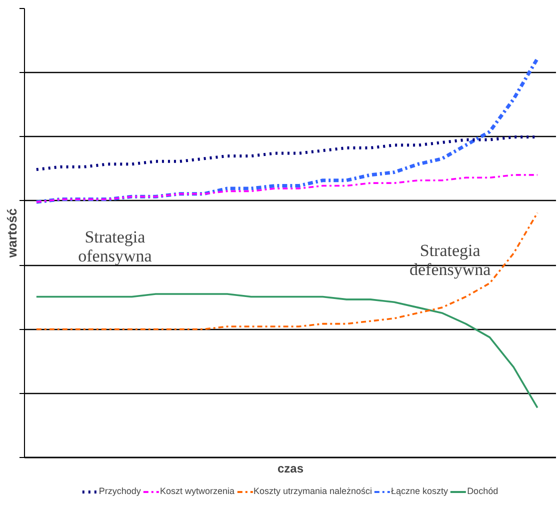  What do you see at coordinates (290, 469) in the screenshot?
I see `x-axis-title: czas` at bounding box center [290, 469].